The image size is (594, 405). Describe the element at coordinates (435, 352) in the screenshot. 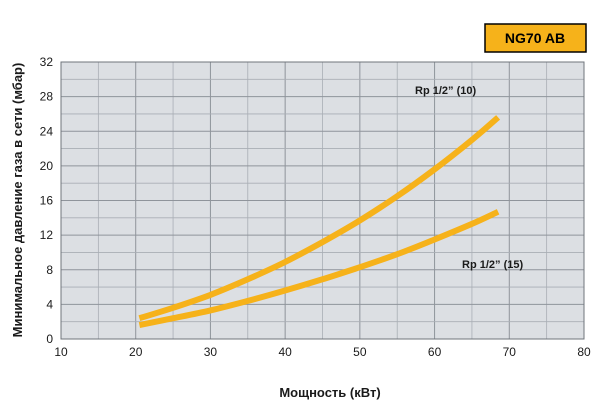

I see `x-tick-label: 60` at that location.